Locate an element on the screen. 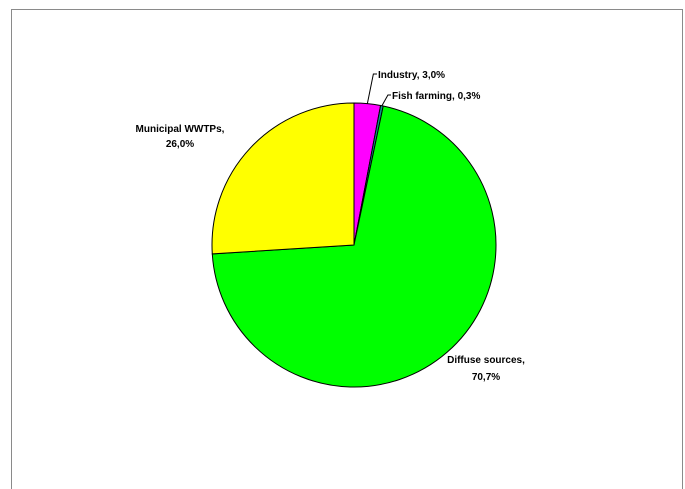 The width and height of the screenshot is (685, 489). slice-label-fish-farming-name: Fish farming is located at coordinates (422, 96).